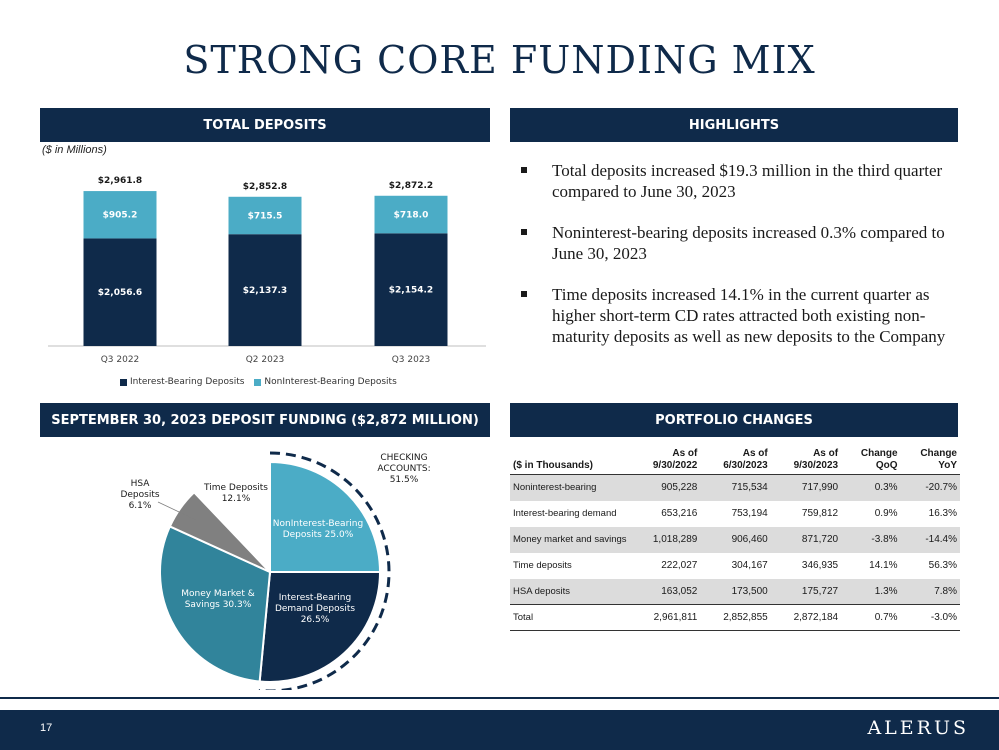 The width and height of the screenshot is (999, 750). I want to click on x-tick-label: Q2 2023, so click(265, 360).